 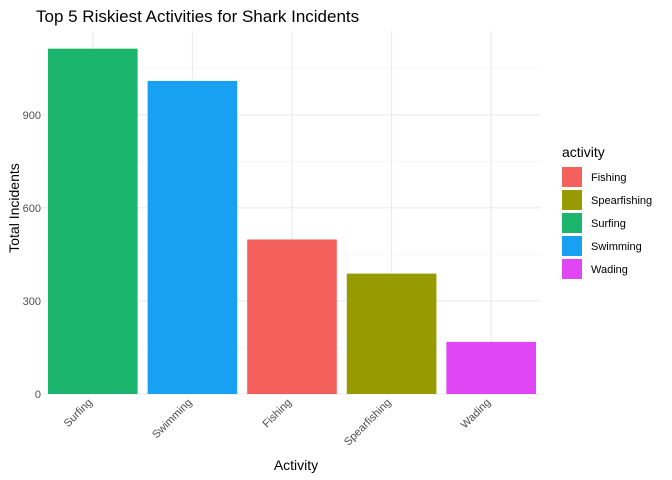 I want to click on x-tick-label: Wading, so click(x=476, y=414).